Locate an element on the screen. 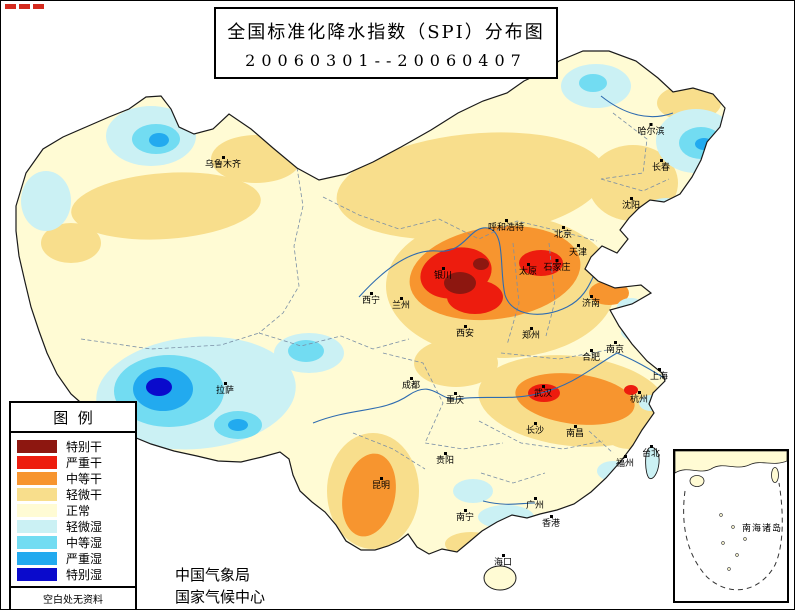 The height and width of the screenshot is (610, 795). yangtze-river is located at coordinates (488, 388).